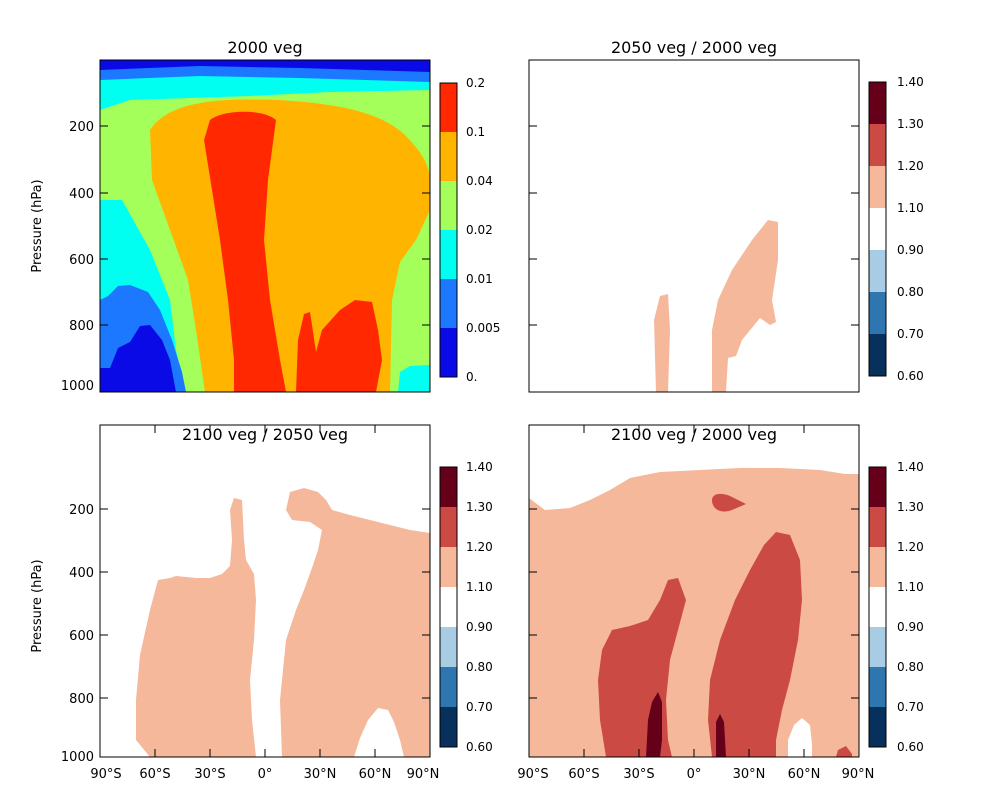 Image resolution: width=1000 pixels, height=800 pixels. I want to click on colorbar: 0.2 0.1 0.04 0.02 0.01 0.005 0., so click(469, 230).